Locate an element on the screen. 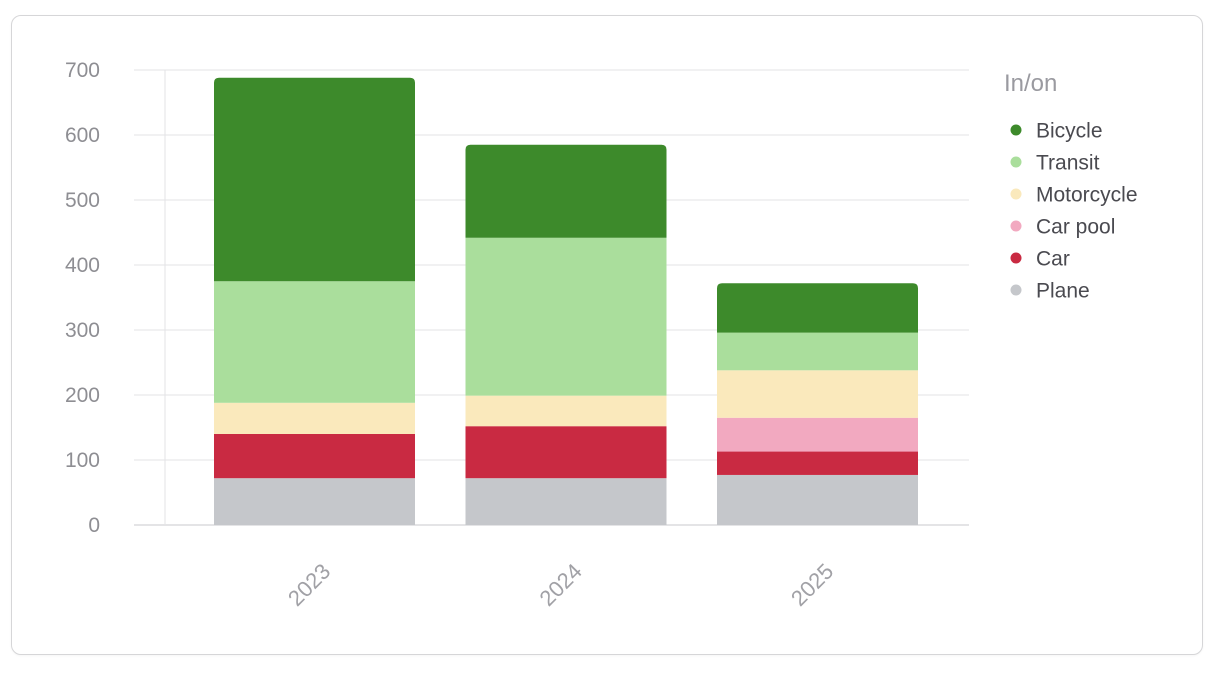  bar-segment-motorcycle-2025 is located at coordinates (817, 394).